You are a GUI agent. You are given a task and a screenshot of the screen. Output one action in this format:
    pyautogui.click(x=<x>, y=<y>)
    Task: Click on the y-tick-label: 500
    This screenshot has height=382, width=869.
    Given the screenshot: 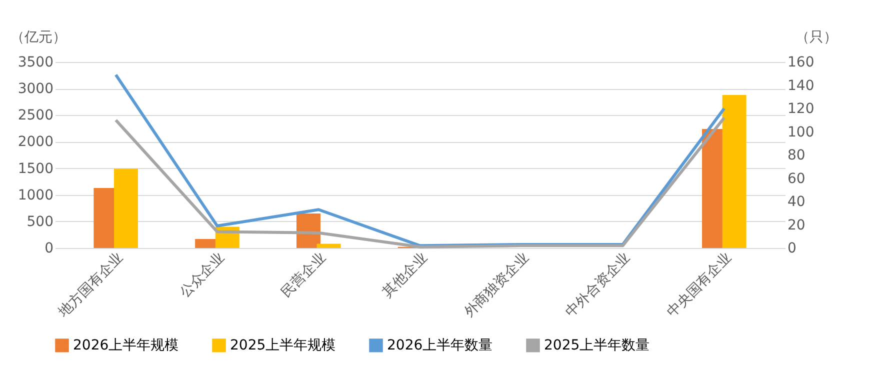 What is the action you would take?
    pyautogui.click(x=40, y=222)
    